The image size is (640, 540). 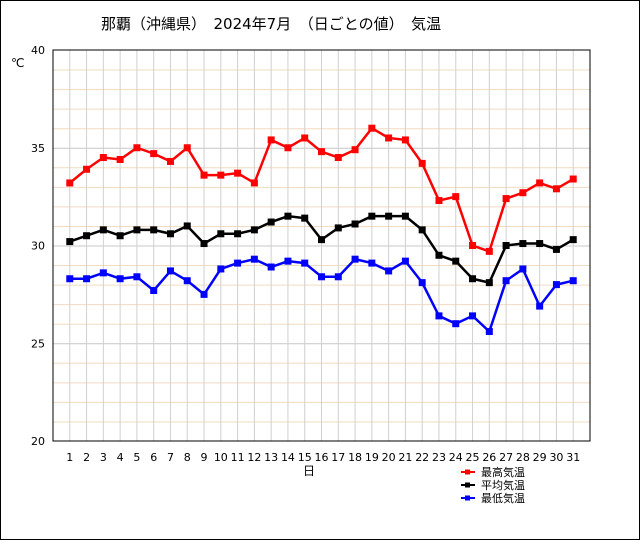 I want to click on x-tick-label: 29, so click(x=540, y=457).